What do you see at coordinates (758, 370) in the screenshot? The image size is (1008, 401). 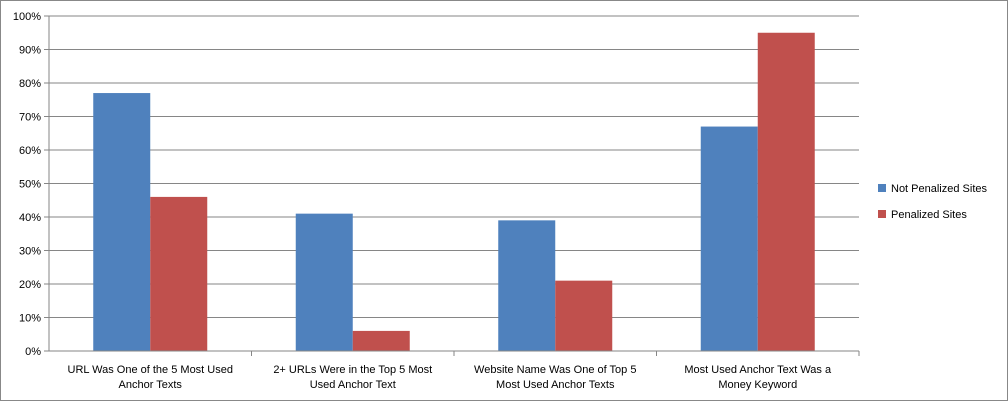 I see `x-tick-label-line: Most Used Anchor Text Was a` at bounding box center [758, 370].